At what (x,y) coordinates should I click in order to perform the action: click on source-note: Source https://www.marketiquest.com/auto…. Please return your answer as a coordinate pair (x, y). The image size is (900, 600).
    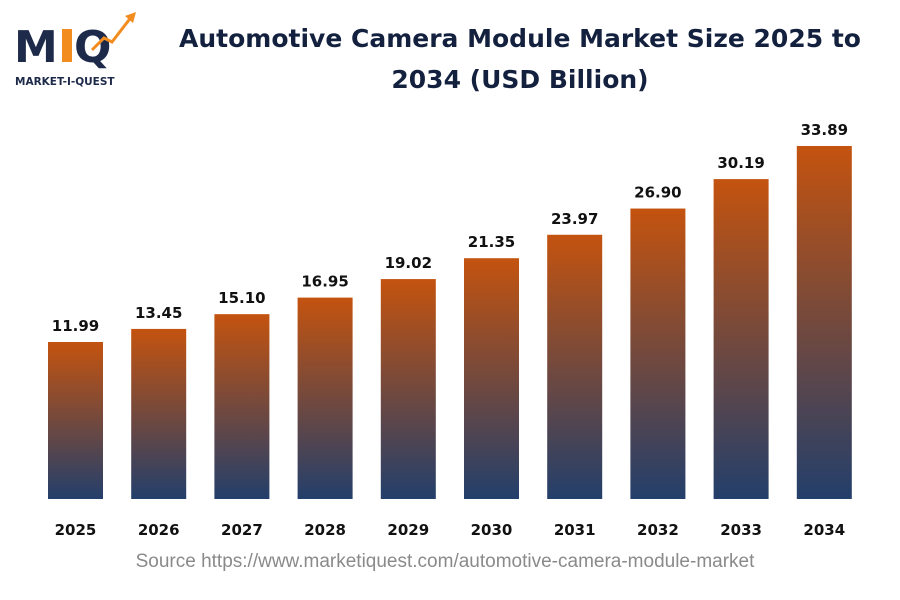
    Looking at the image, I should click on (445, 561).